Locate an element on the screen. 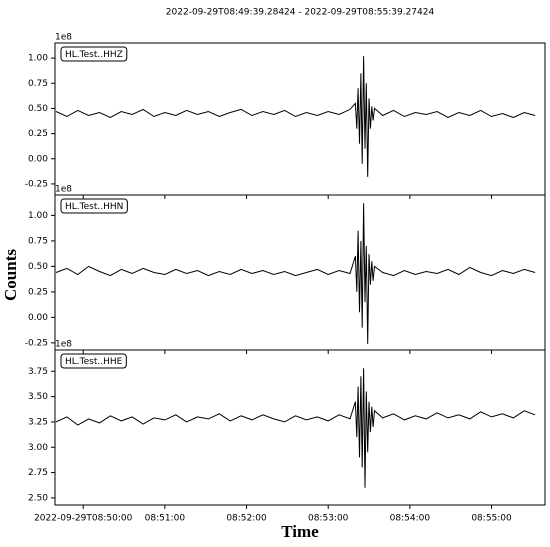 The height and width of the screenshot is (547, 550). legend: HL.Test..HHE is located at coordinates (93, 361).